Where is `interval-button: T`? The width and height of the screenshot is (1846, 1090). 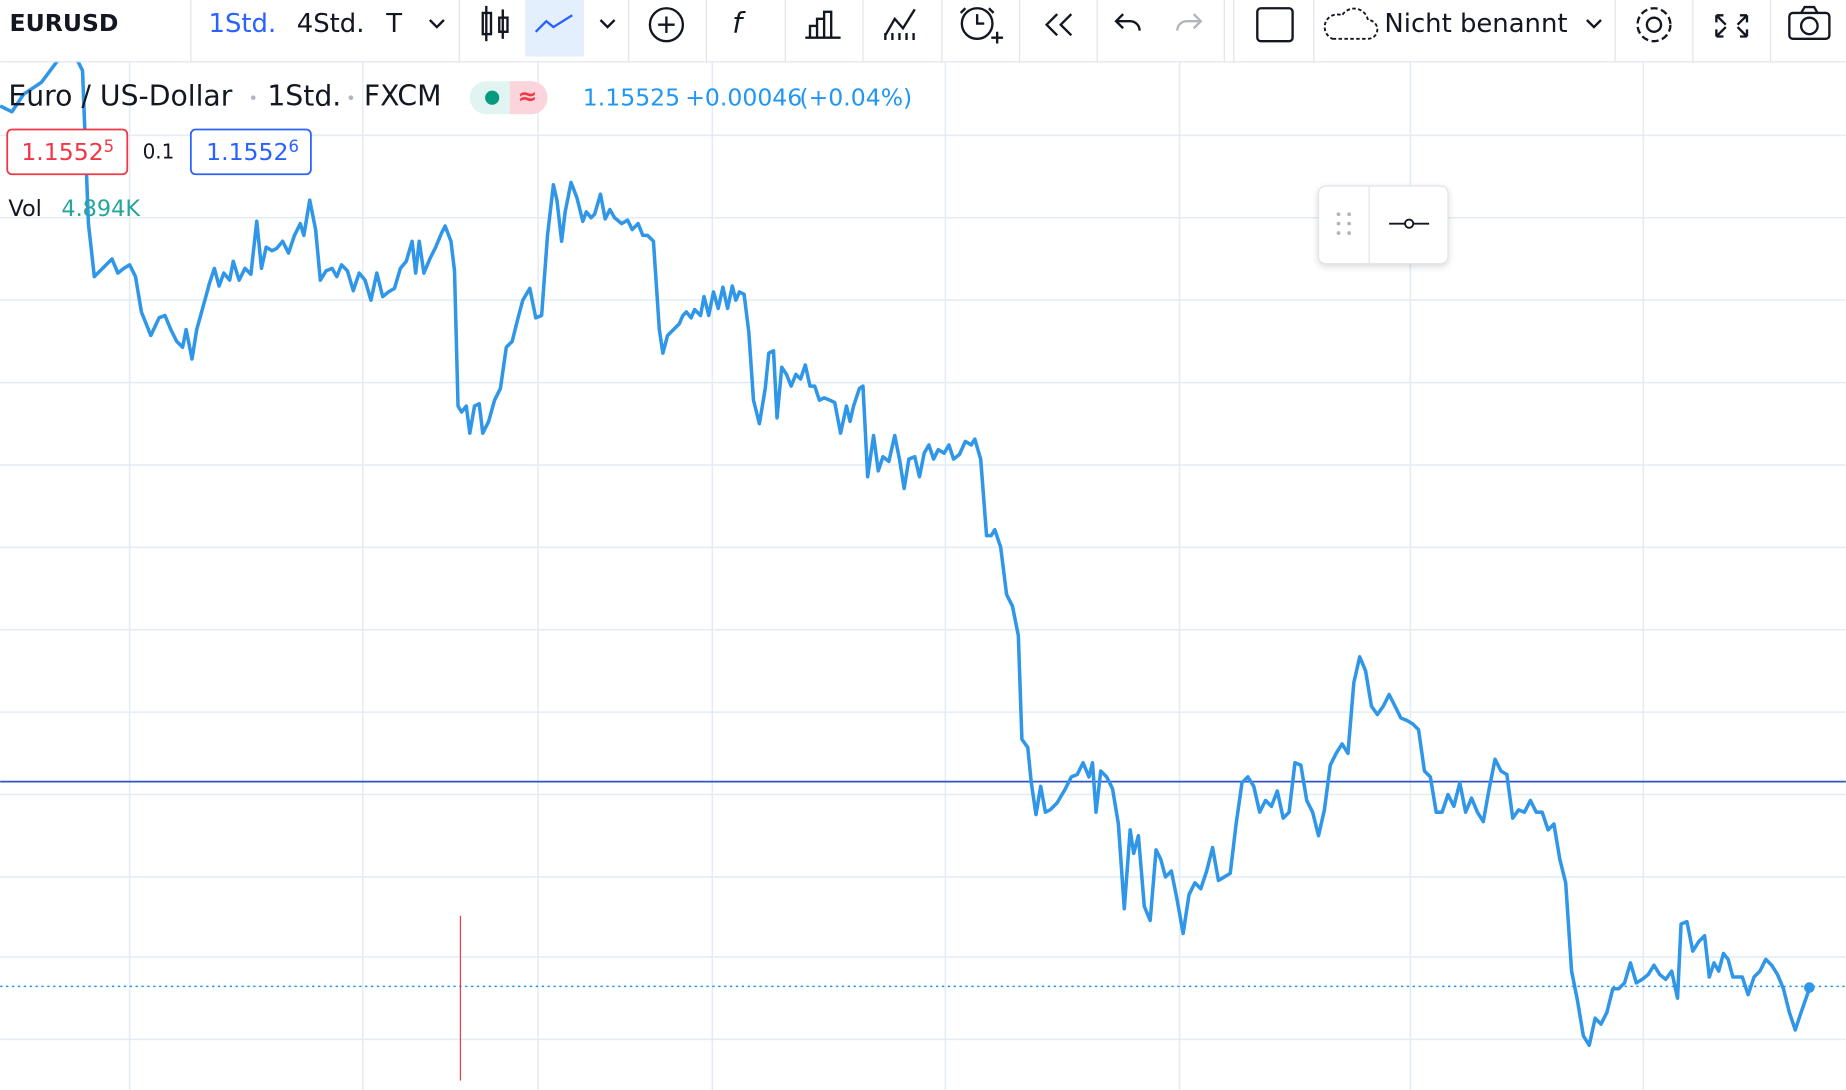 interval-button: T is located at coordinates (393, 24).